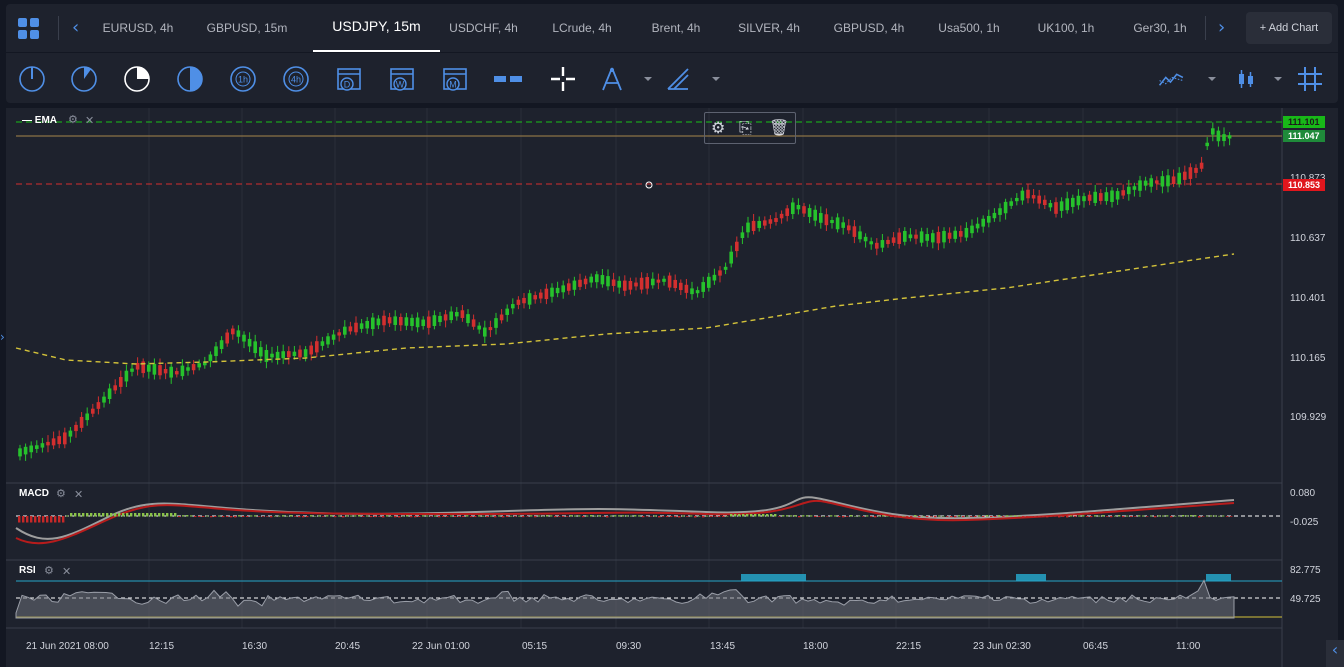 The width and height of the screenshot is (1344, 667). I want to click on tab-lcrude-4h: LCrude, 4h, so click(582, 28).